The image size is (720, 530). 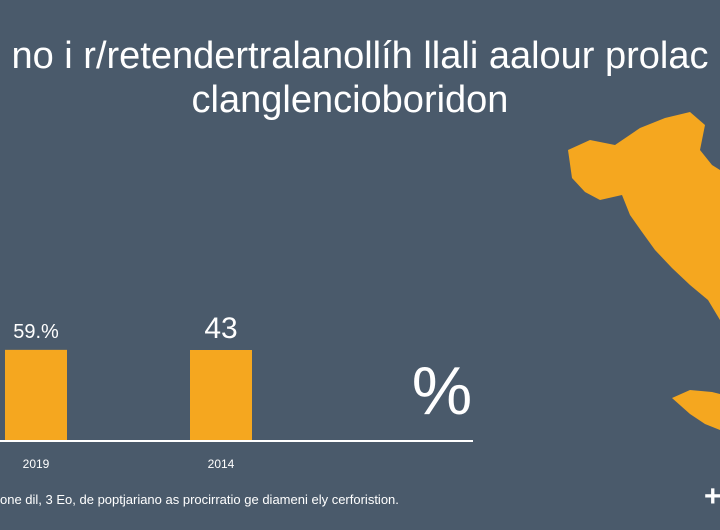 I want to click on chart-title-line-2: clanglencioboridon, so click(x=350, y=100).